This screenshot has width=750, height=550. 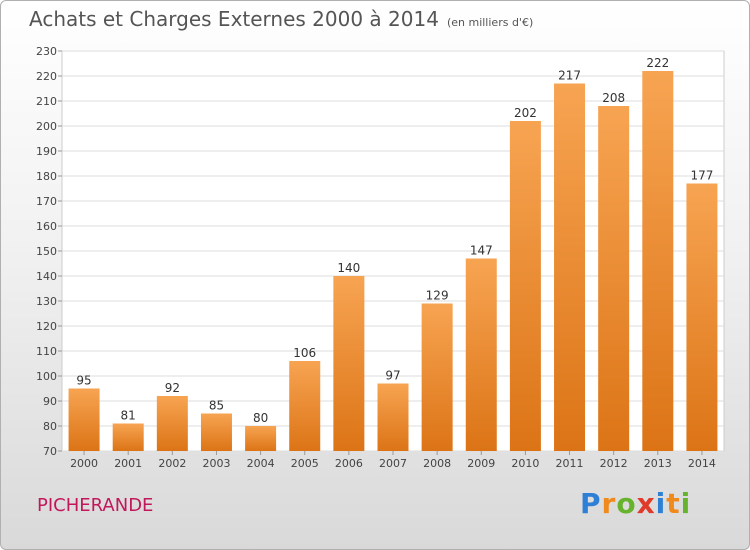 What do you see at coordinates (348, 268) in the screenshot?
I see `data-label: 140` at bounding box center [348, 268].